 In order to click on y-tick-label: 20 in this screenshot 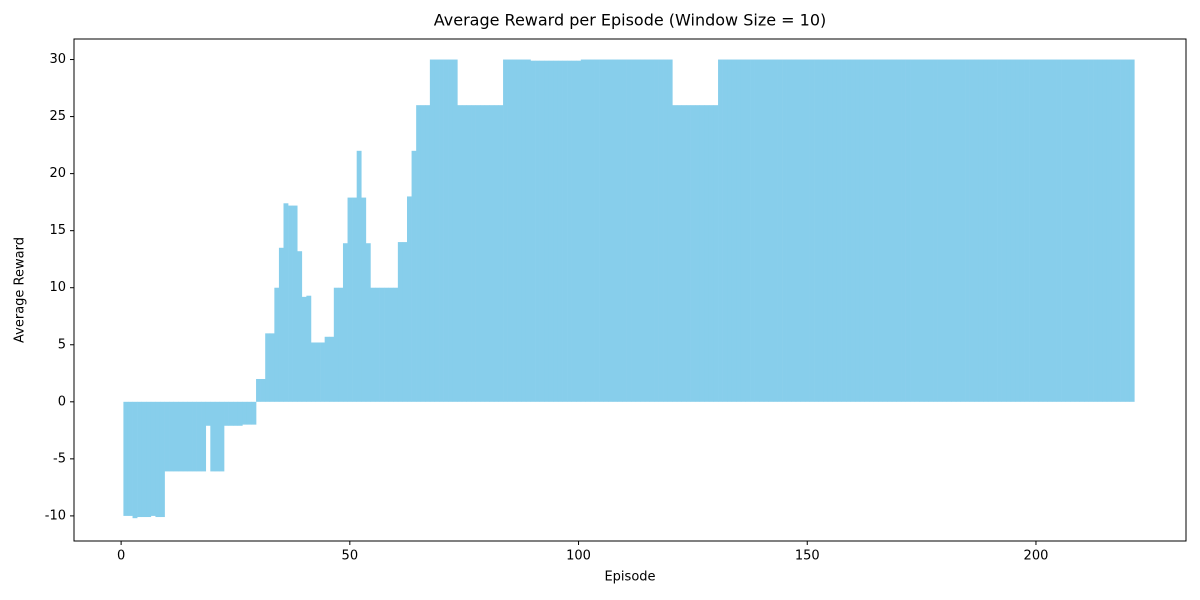, I will do `click(57, 173)`.